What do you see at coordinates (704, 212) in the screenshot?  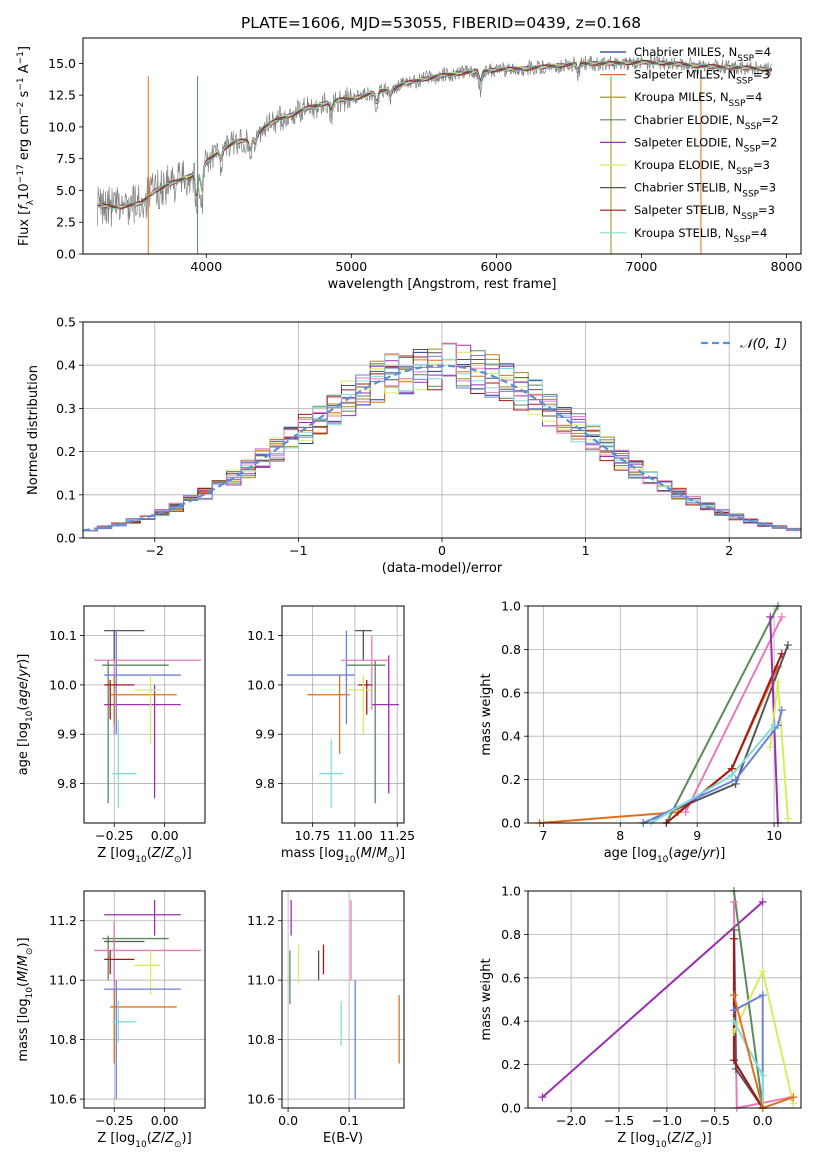 I see `legend-label: Salpeter STELIB, NSSP=3` at bounding box center [704, 212].